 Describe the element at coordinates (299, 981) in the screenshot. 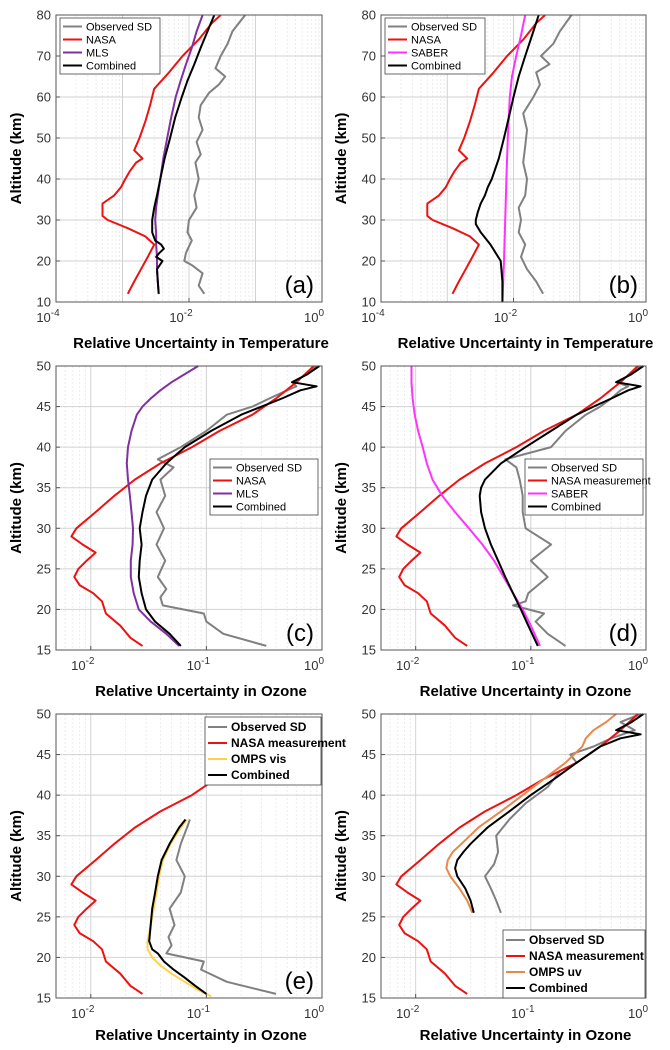

I see `panel-label: (e)` at that location.